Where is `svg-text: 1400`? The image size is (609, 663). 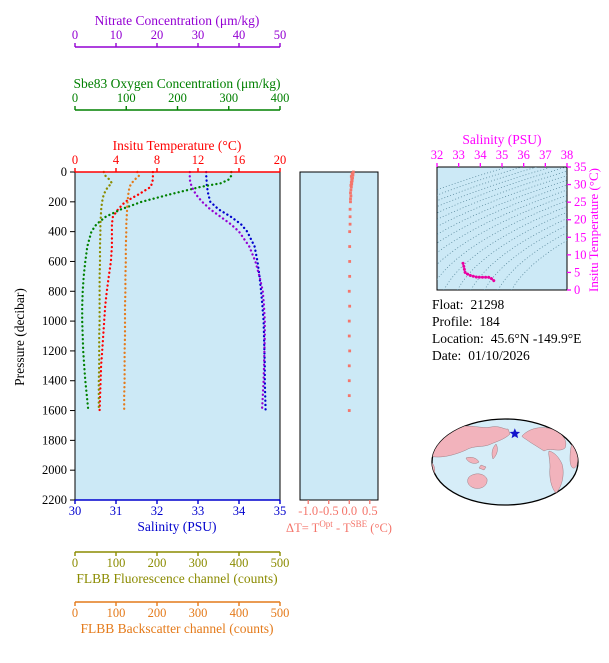 svg-text: 1400 is located at coordinates (54, 381).